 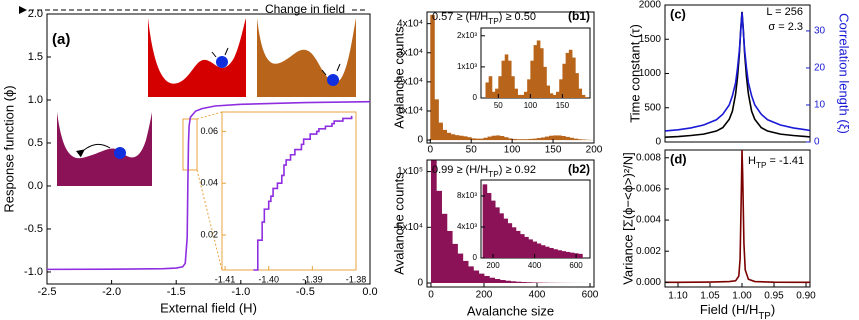 What do you see at coordinates (35, 143) in the screenshot?
I see `y-tick-label: 0.5` at bounding box center [35, 143].